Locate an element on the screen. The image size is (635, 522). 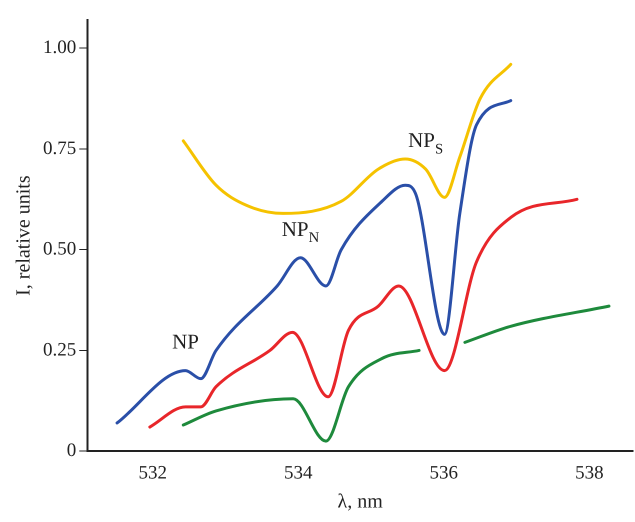
x-tick-label: 534 is located at coordinates (299, 473).